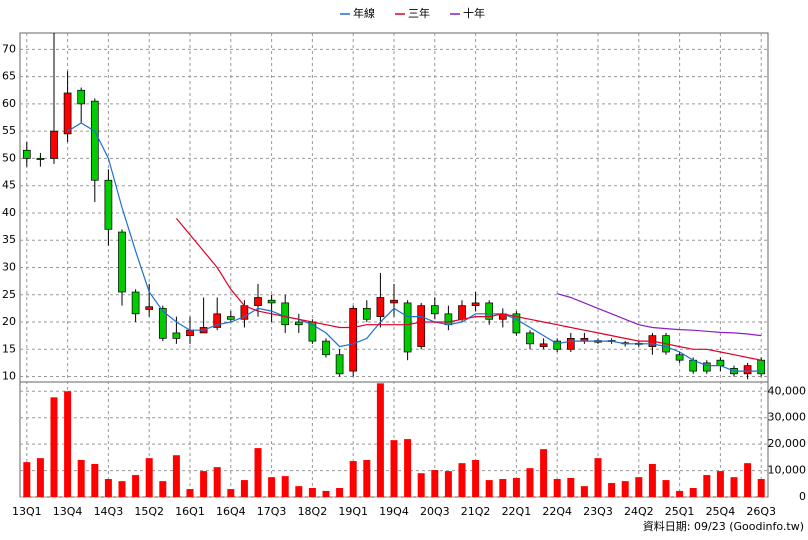  Describe the element at coordinates (9, 239) in the screenshot. I see `y-tick-label: 35` at that location.